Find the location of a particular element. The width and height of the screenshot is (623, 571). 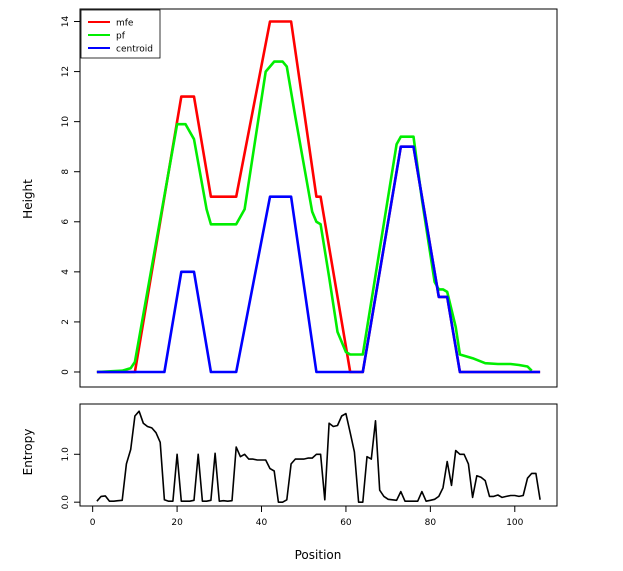

height-y-label: Height is located at coordinates (28, 199).